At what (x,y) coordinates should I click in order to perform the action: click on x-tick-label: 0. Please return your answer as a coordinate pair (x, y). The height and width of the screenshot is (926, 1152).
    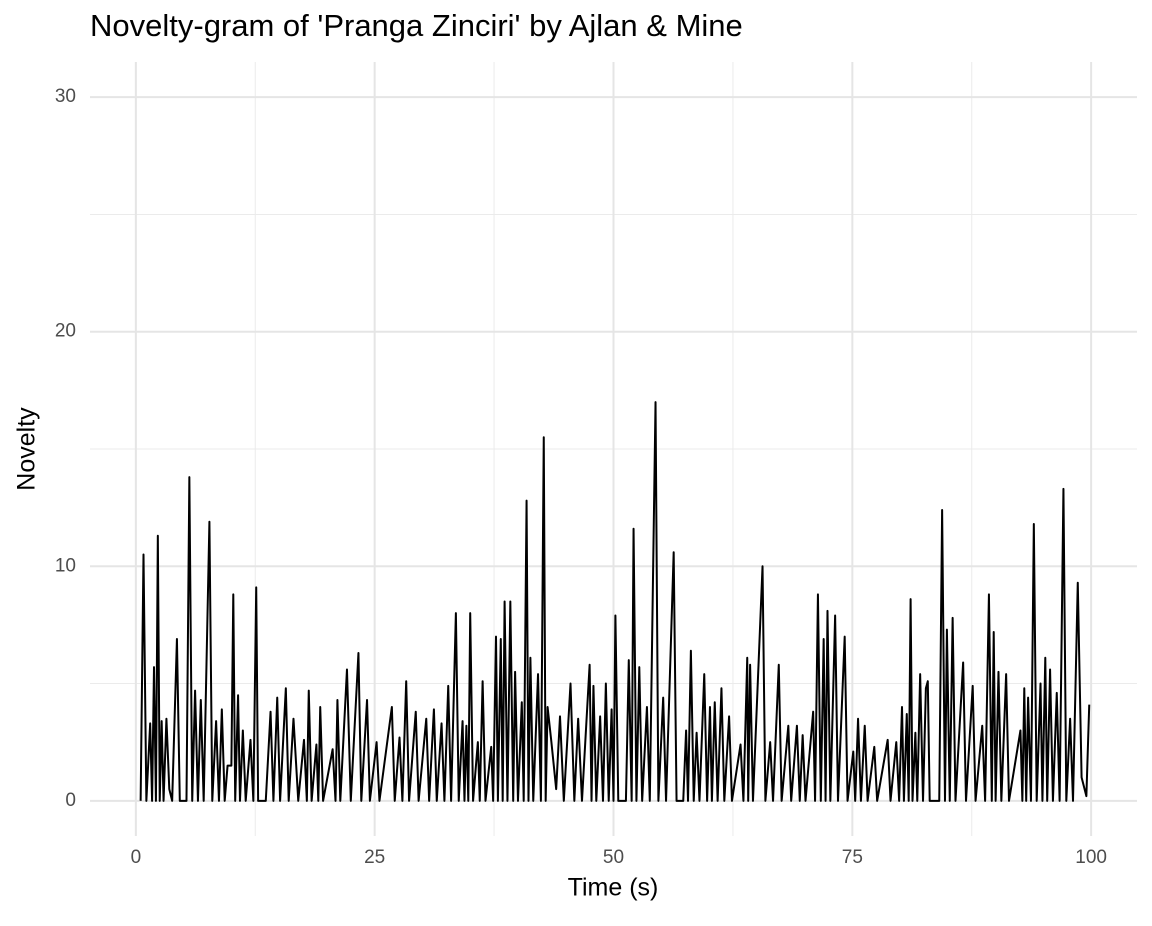
    Looking at the image, I should click on (136, 857).